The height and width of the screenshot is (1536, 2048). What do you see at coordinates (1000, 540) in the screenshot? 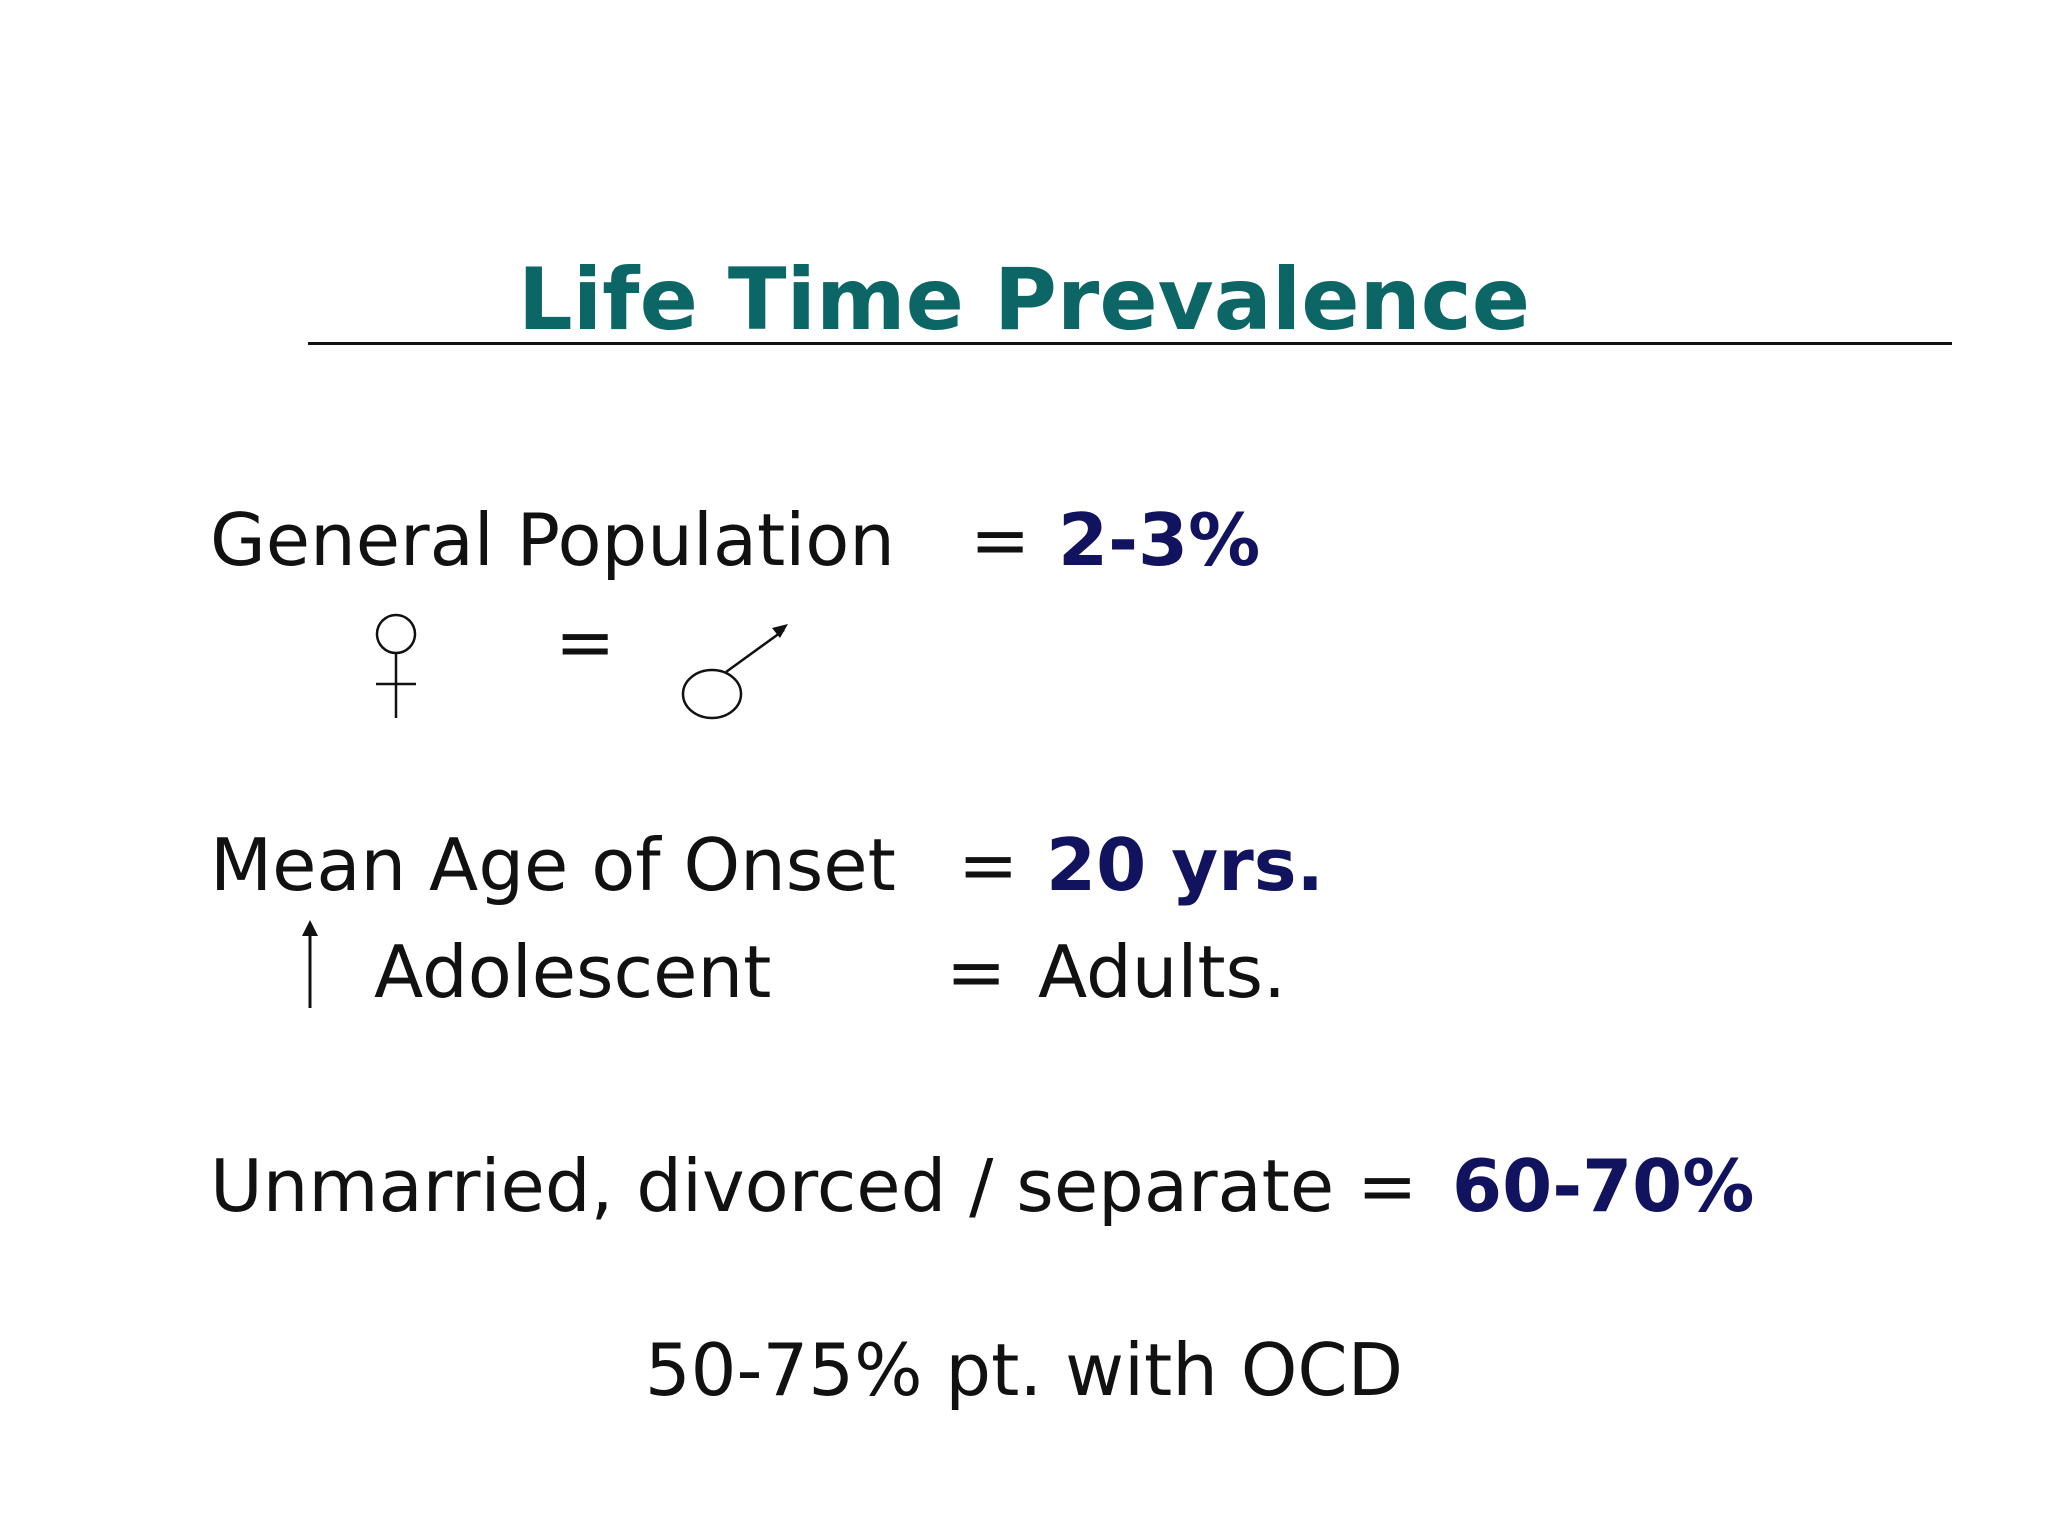
I see `general-population-equals: =` at bounding box center [1000, 540].